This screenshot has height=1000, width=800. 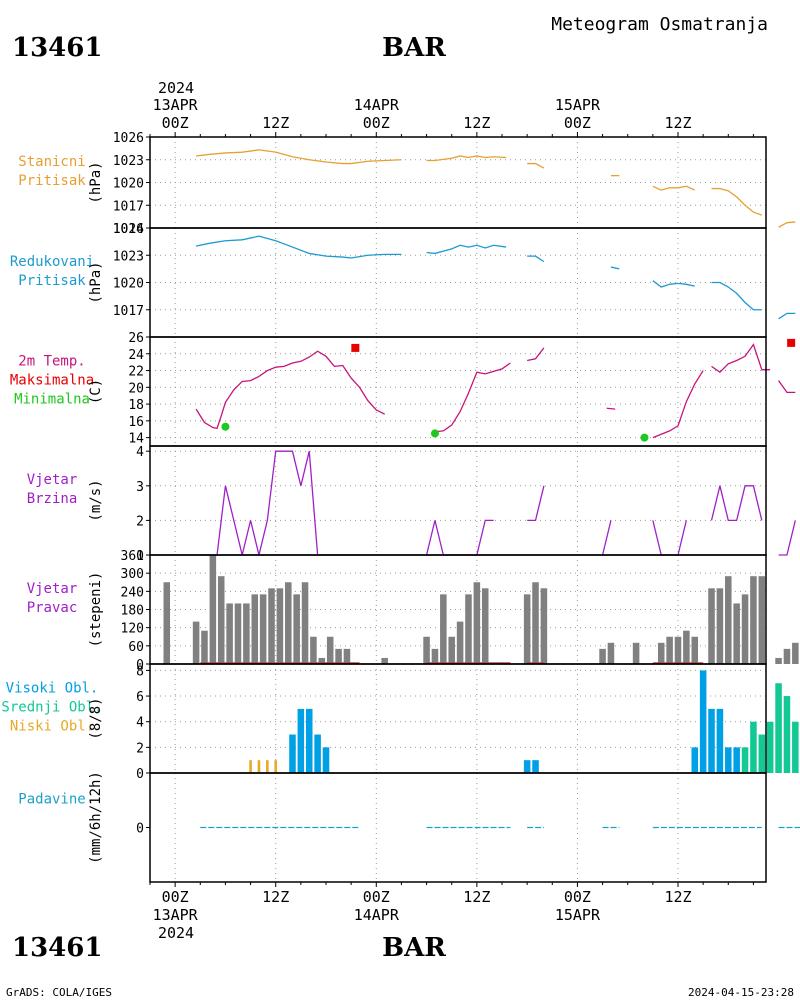 What do you see at coordinates (741, 992) in the screenshot?
I see `footer-timestamp: 2024-04-15-23:28` at bounding box center [741, 992].